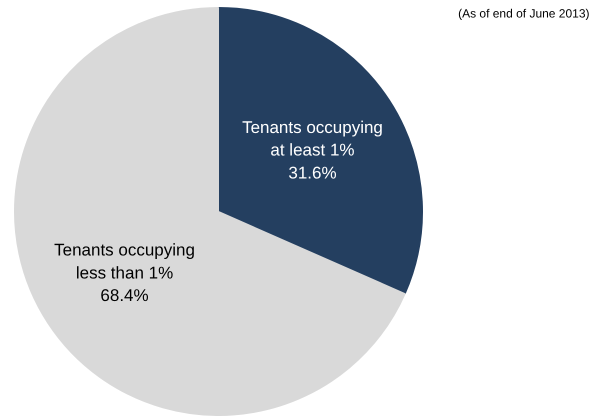  What do you see at coordinates (124, 296) in the screenshot?
I see `data-label: 68.4%` at bounding box center [124, 296].